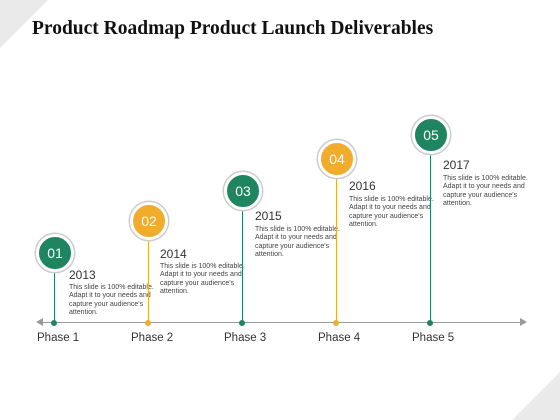 This screenshot has width=560, height=420. What do you see at coordinates (282, 322) in the screenshot?
I see `timeline-axis` at bounding box center [282, 322].